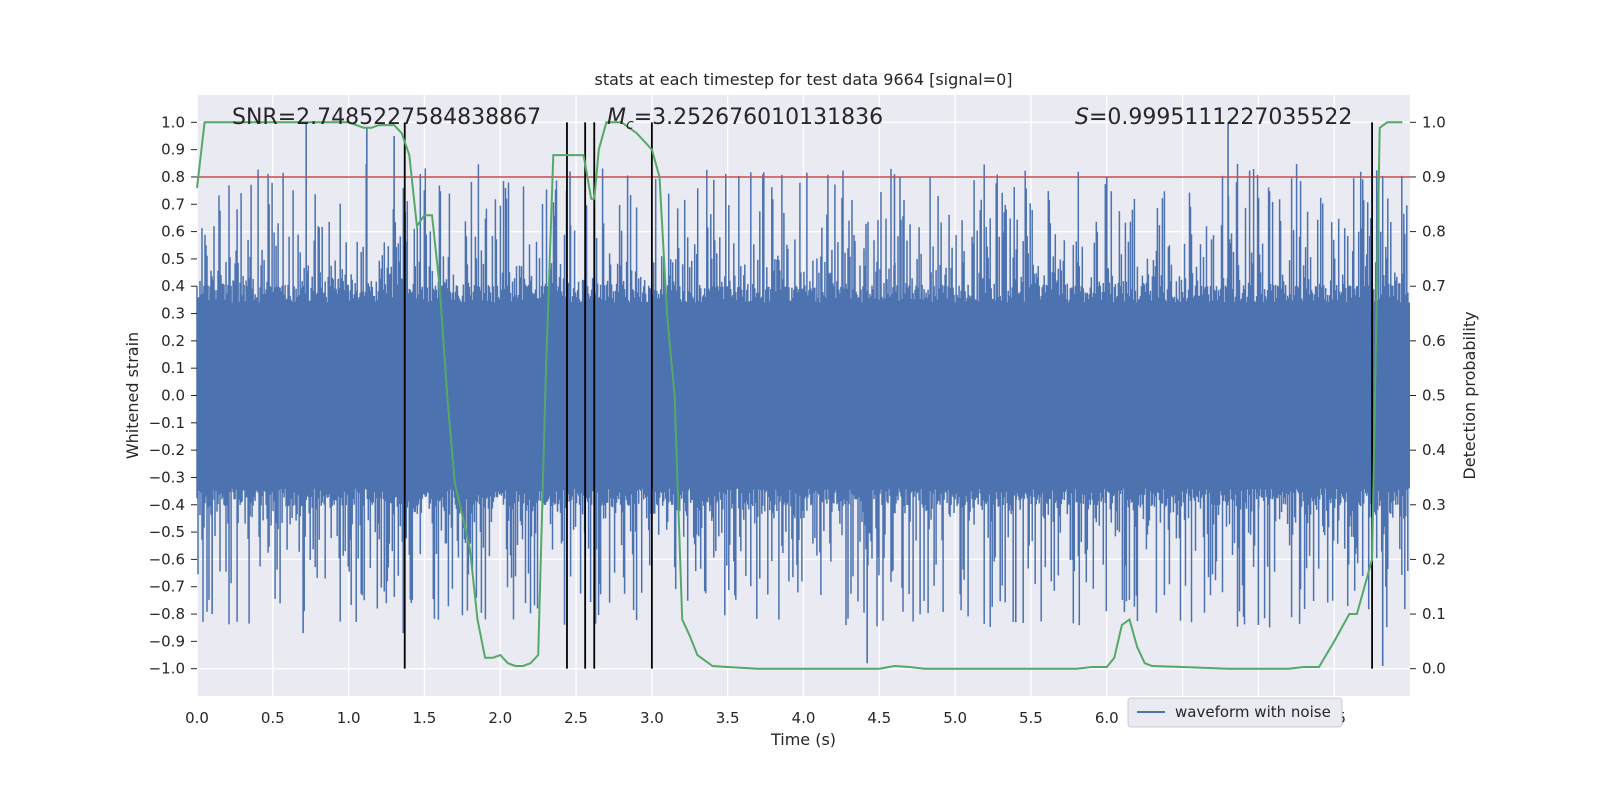 This screenshot has width=1600, height=800. What do you see at coordinates (955, 718) in the screenshot?
I see `x-tick-label: 5.0` at bounding box center [955, 718].